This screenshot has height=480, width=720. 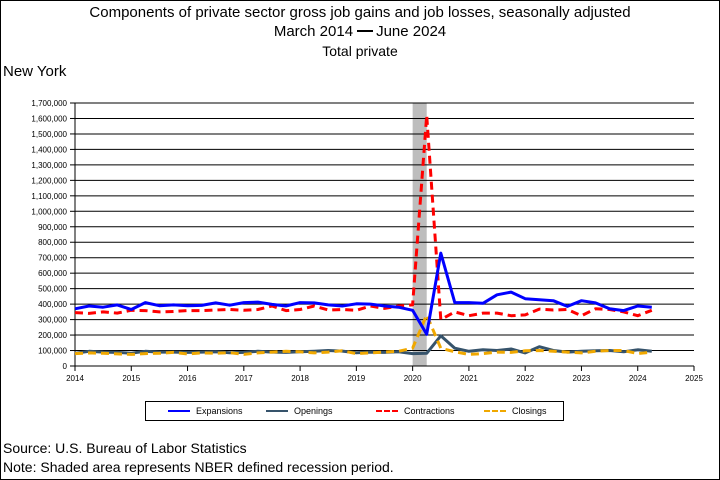 I want to click on legend-contractions: Contractions, so click(x=415, y=411).